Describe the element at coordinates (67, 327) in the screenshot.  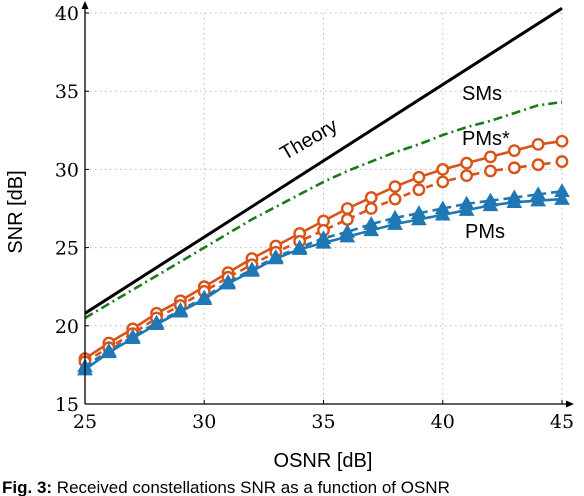
I see `y-tick-label: 20` at that location.